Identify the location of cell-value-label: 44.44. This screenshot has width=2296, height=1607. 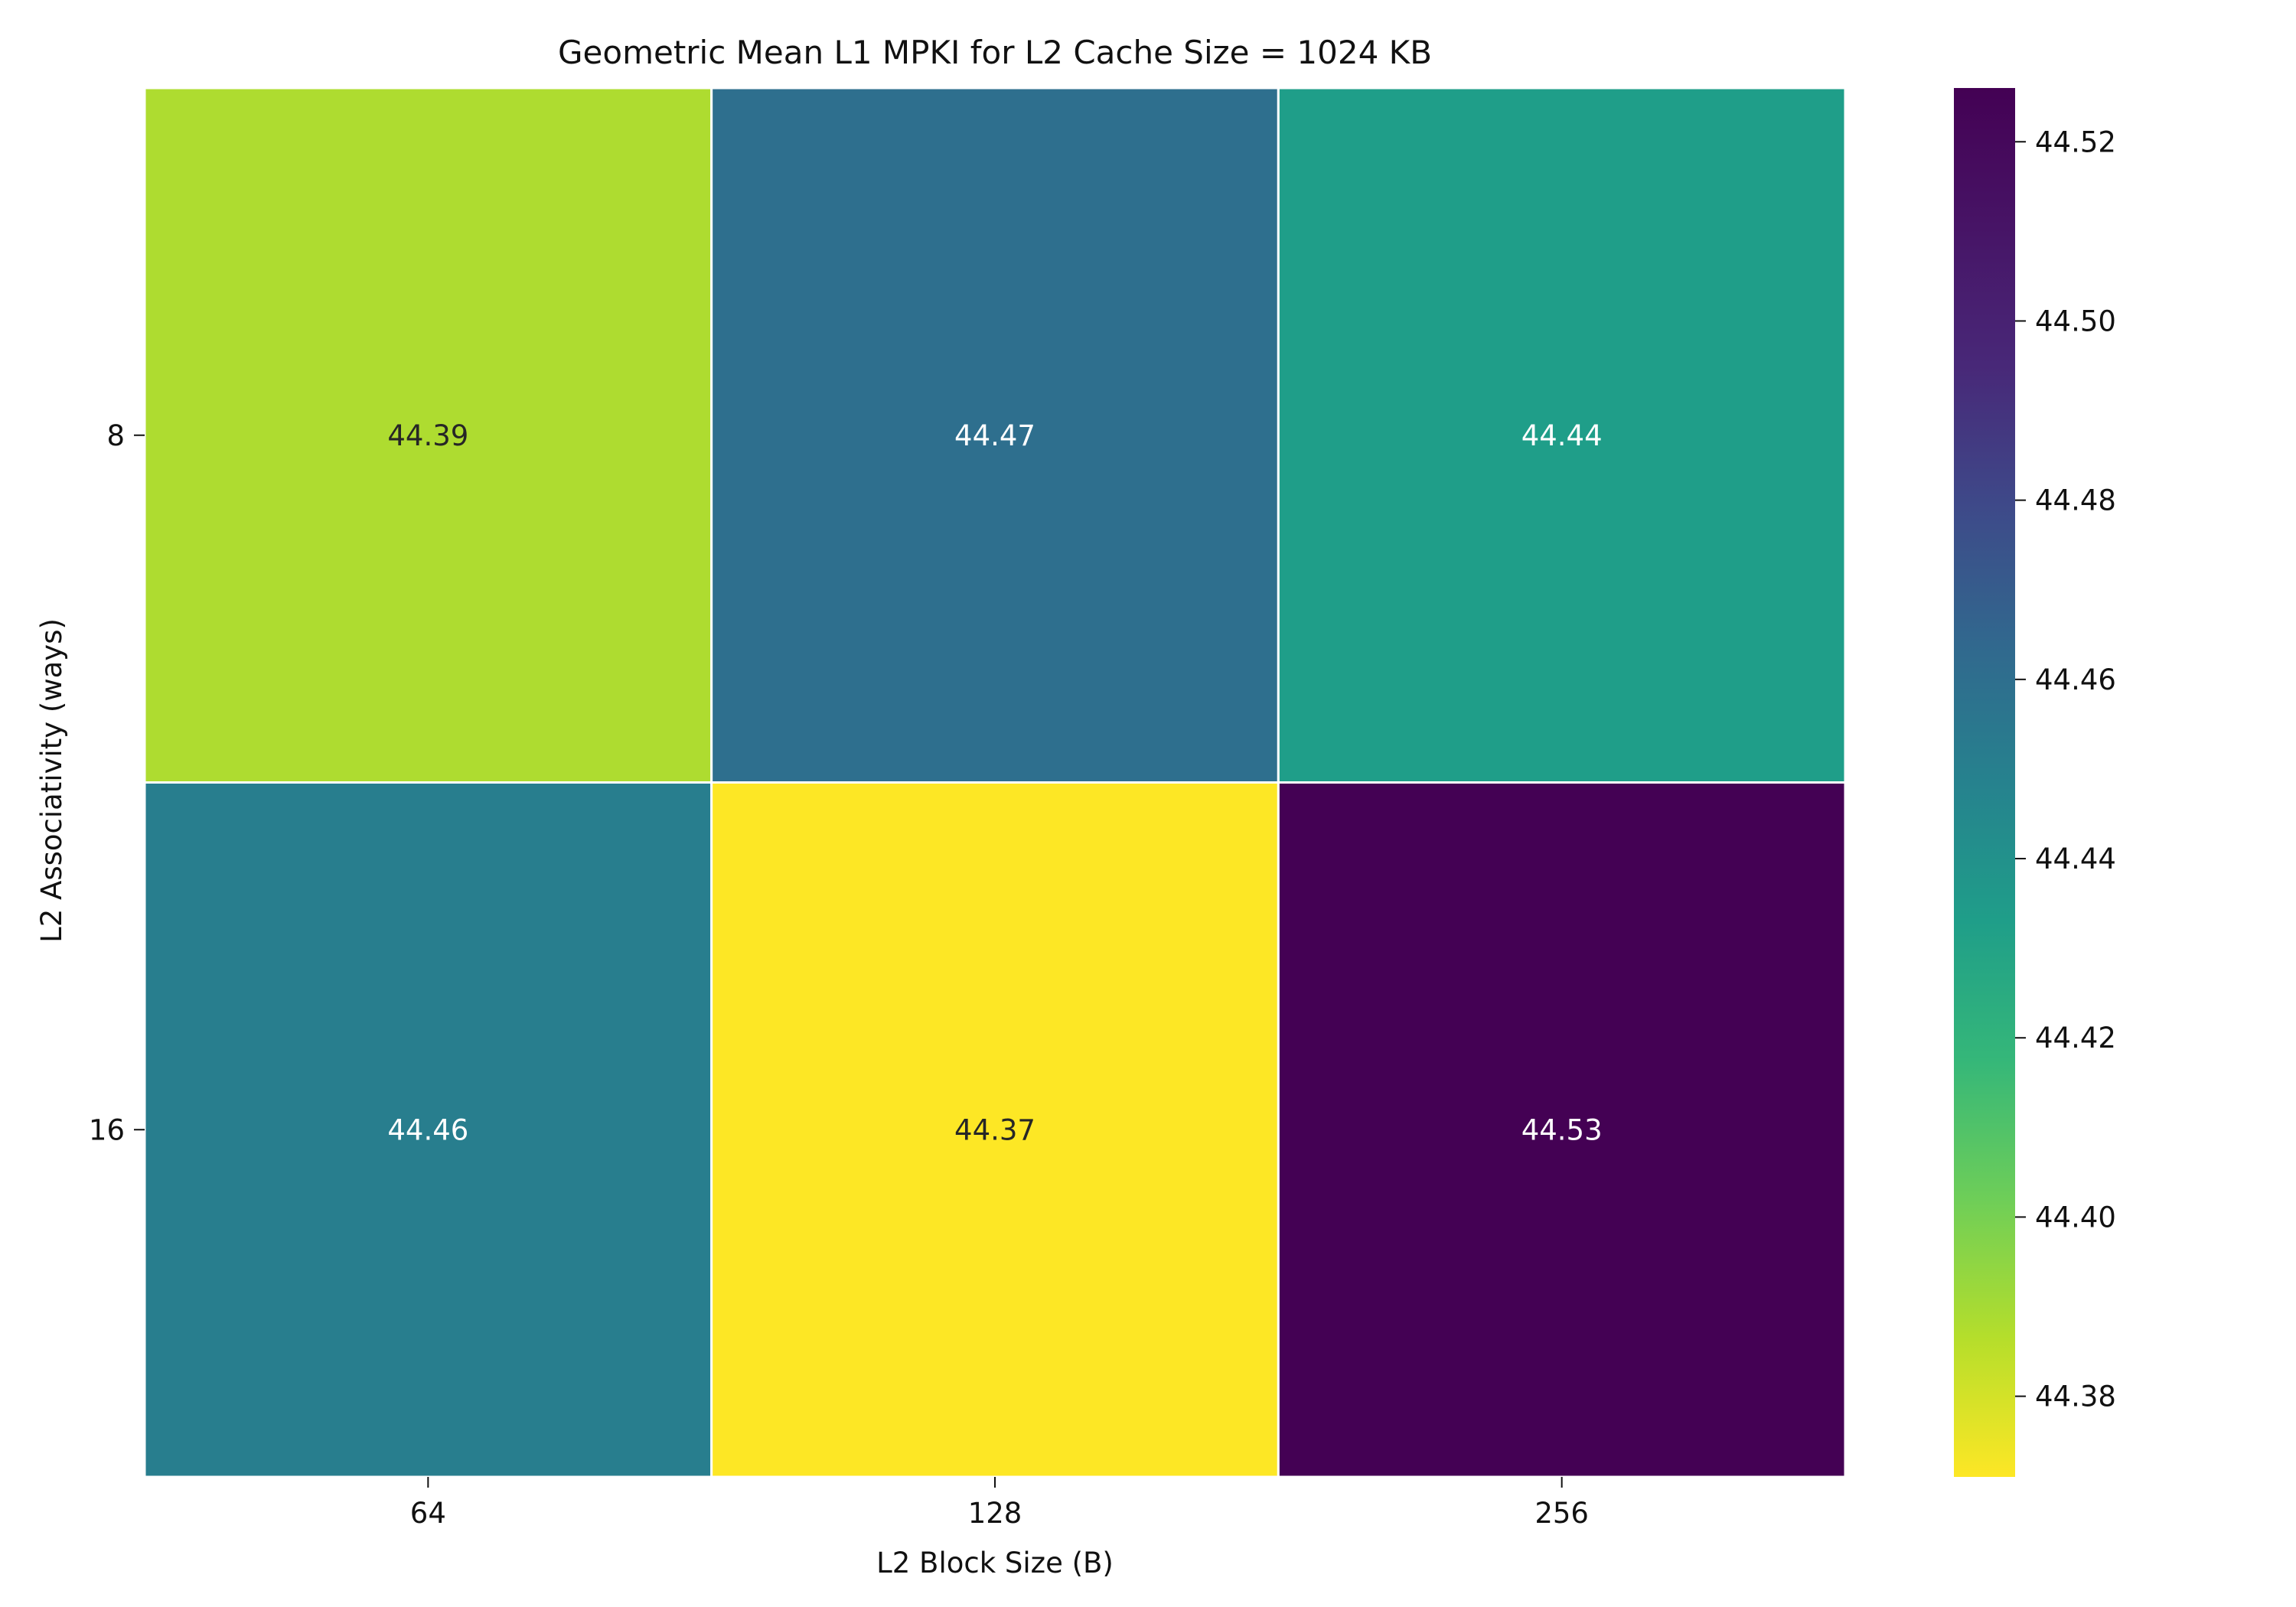
(1562, 435).